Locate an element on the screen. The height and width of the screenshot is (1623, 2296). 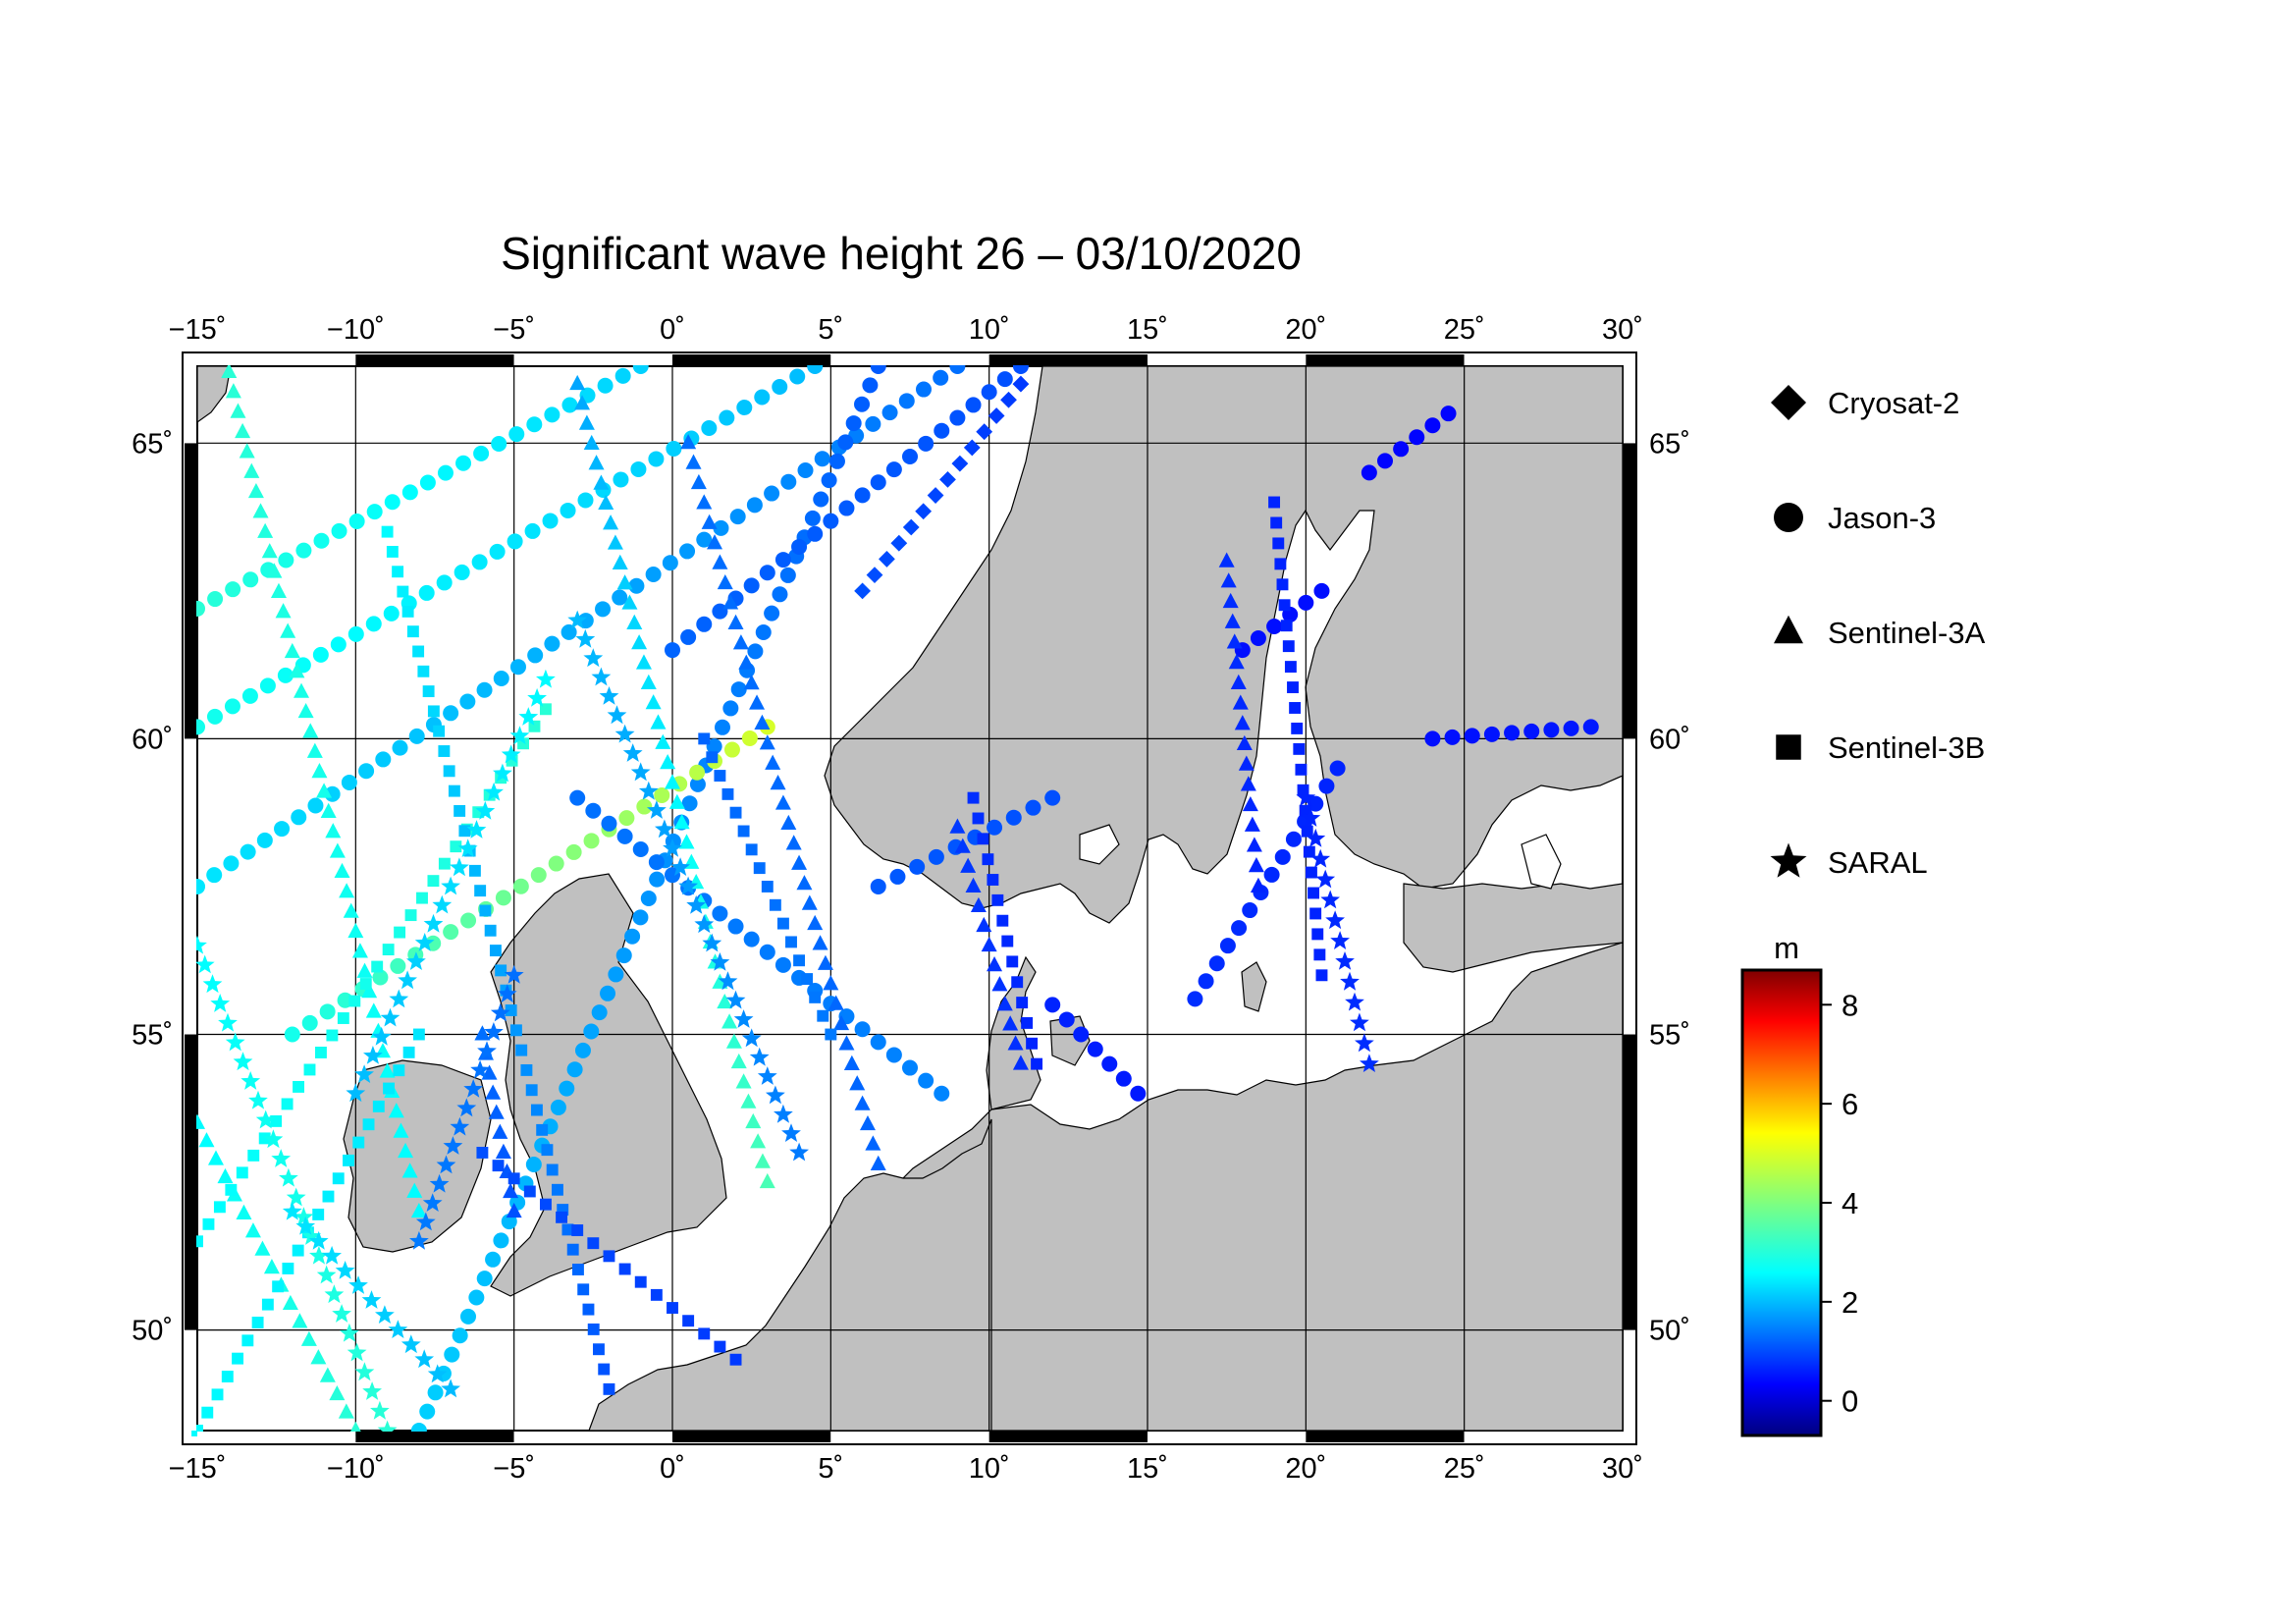
legend-item: SARAL is located at coordinates (1849, 861).